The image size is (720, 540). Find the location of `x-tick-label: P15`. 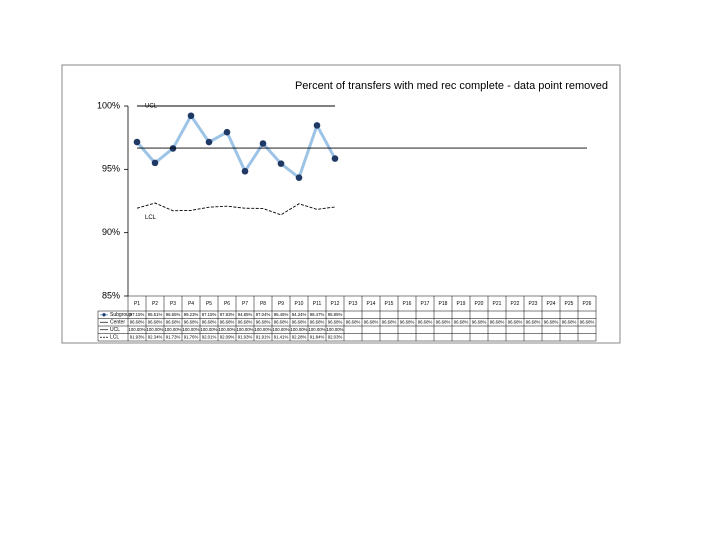

x-tick-label: P15 is located at coordinates (389, 304).